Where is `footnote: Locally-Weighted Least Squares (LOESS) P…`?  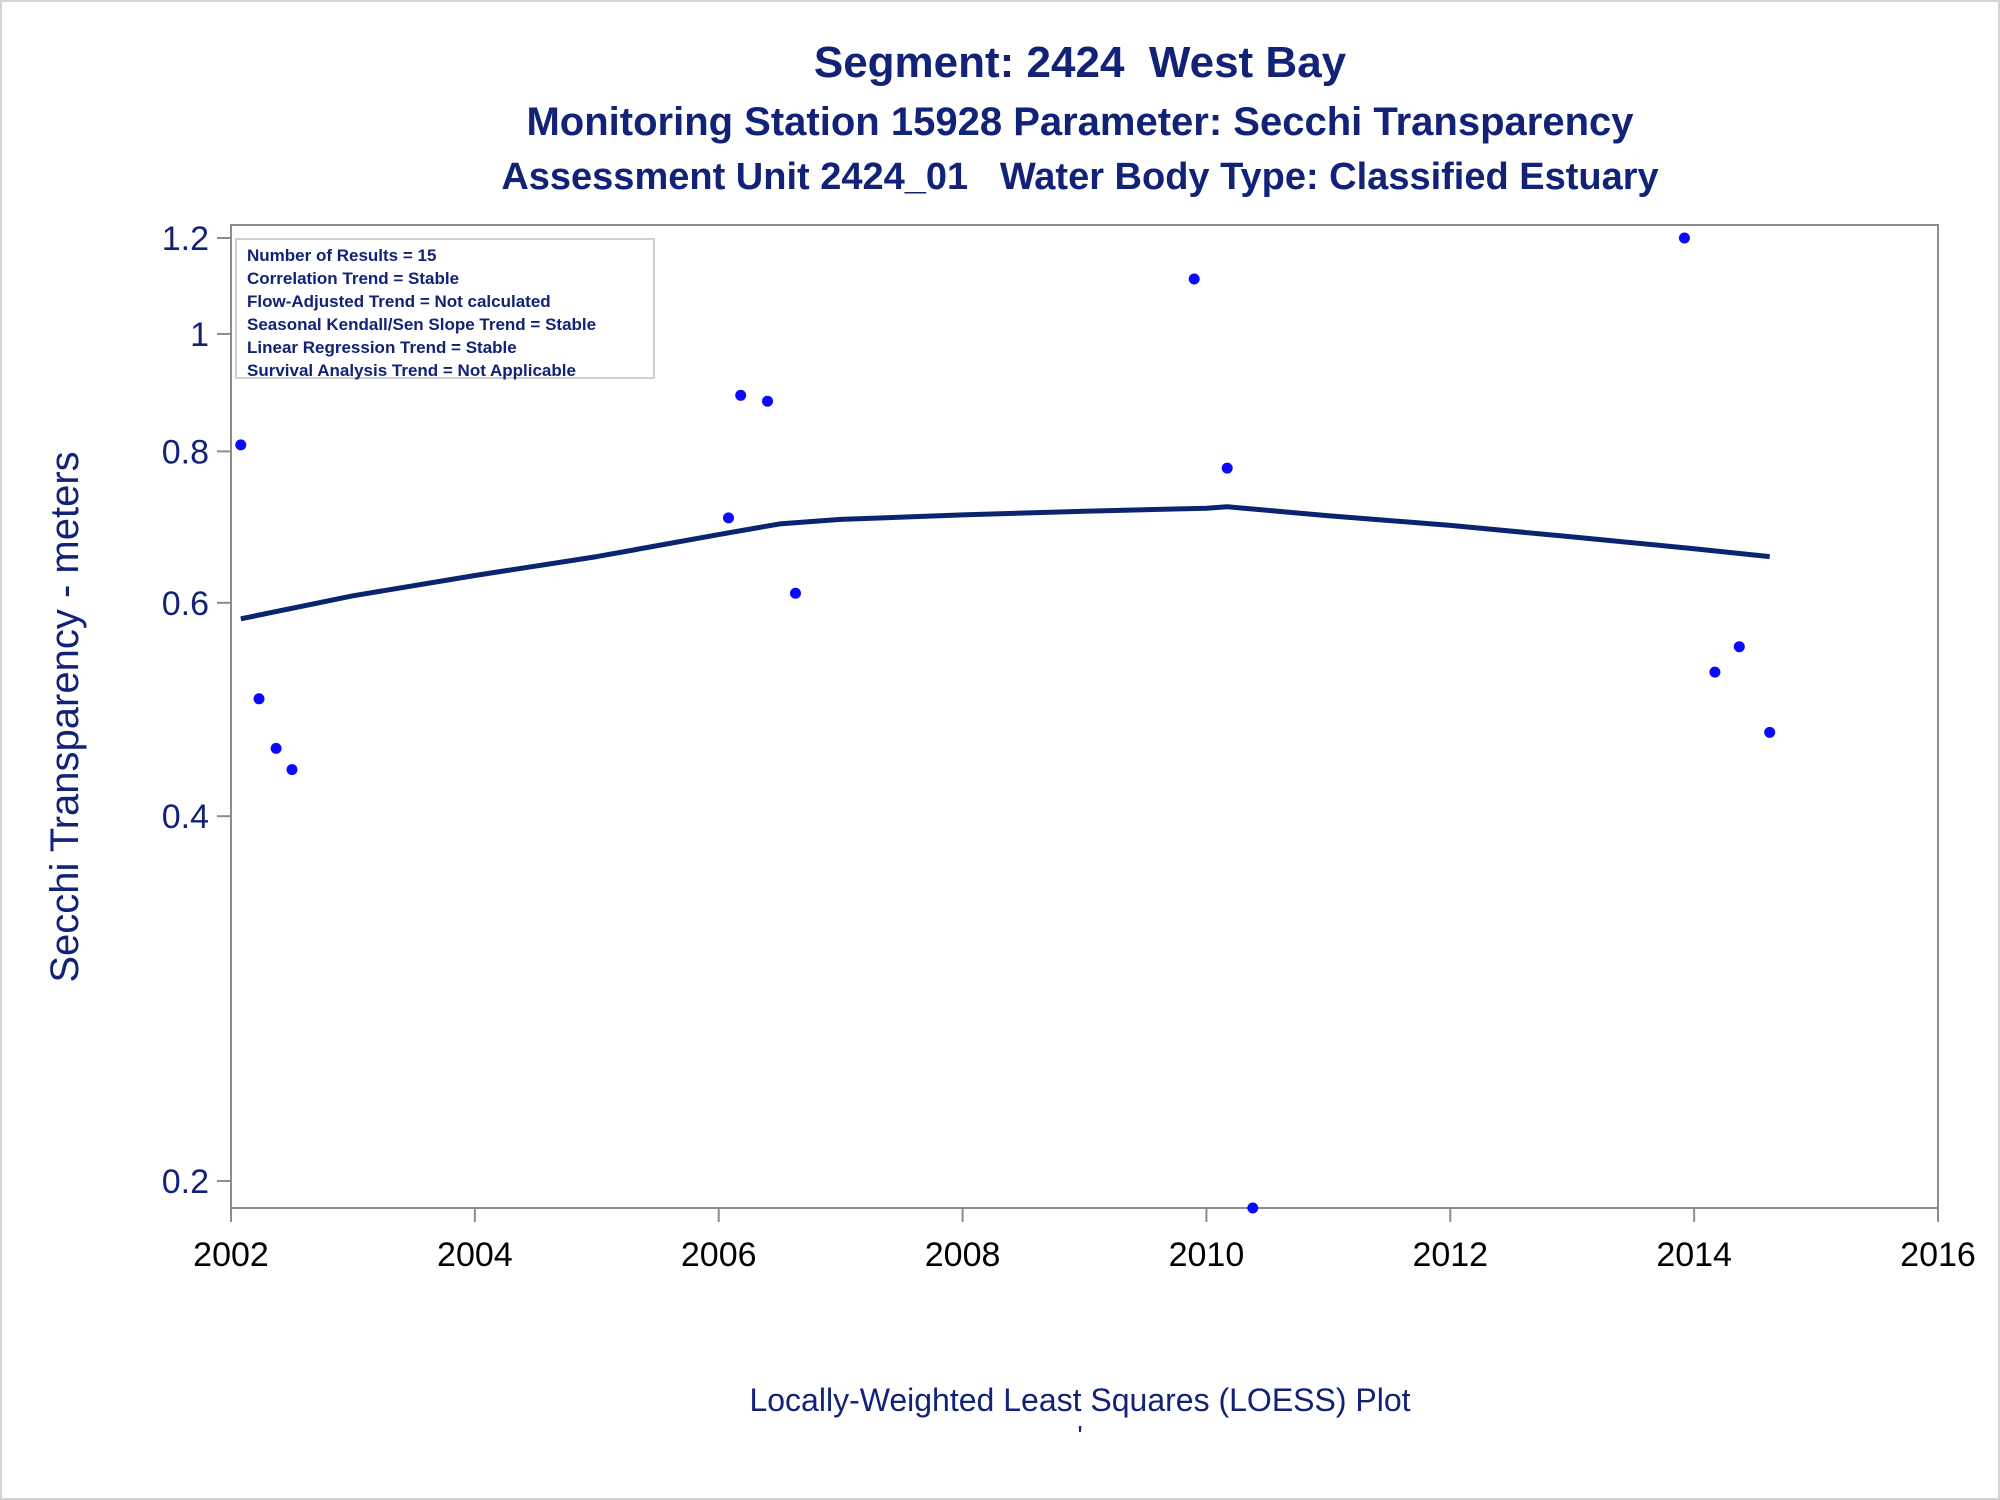 footnote: Locally-Weighted Least Squares (LOESS) P… is located at coordinates (1080, 1400).